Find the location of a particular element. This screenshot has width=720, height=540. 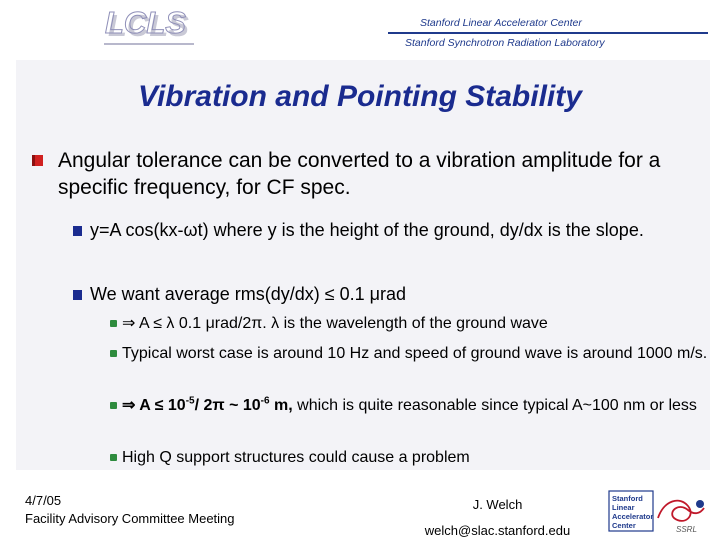

formula-exponent-1: -5 is located at coordinates (190, 401).